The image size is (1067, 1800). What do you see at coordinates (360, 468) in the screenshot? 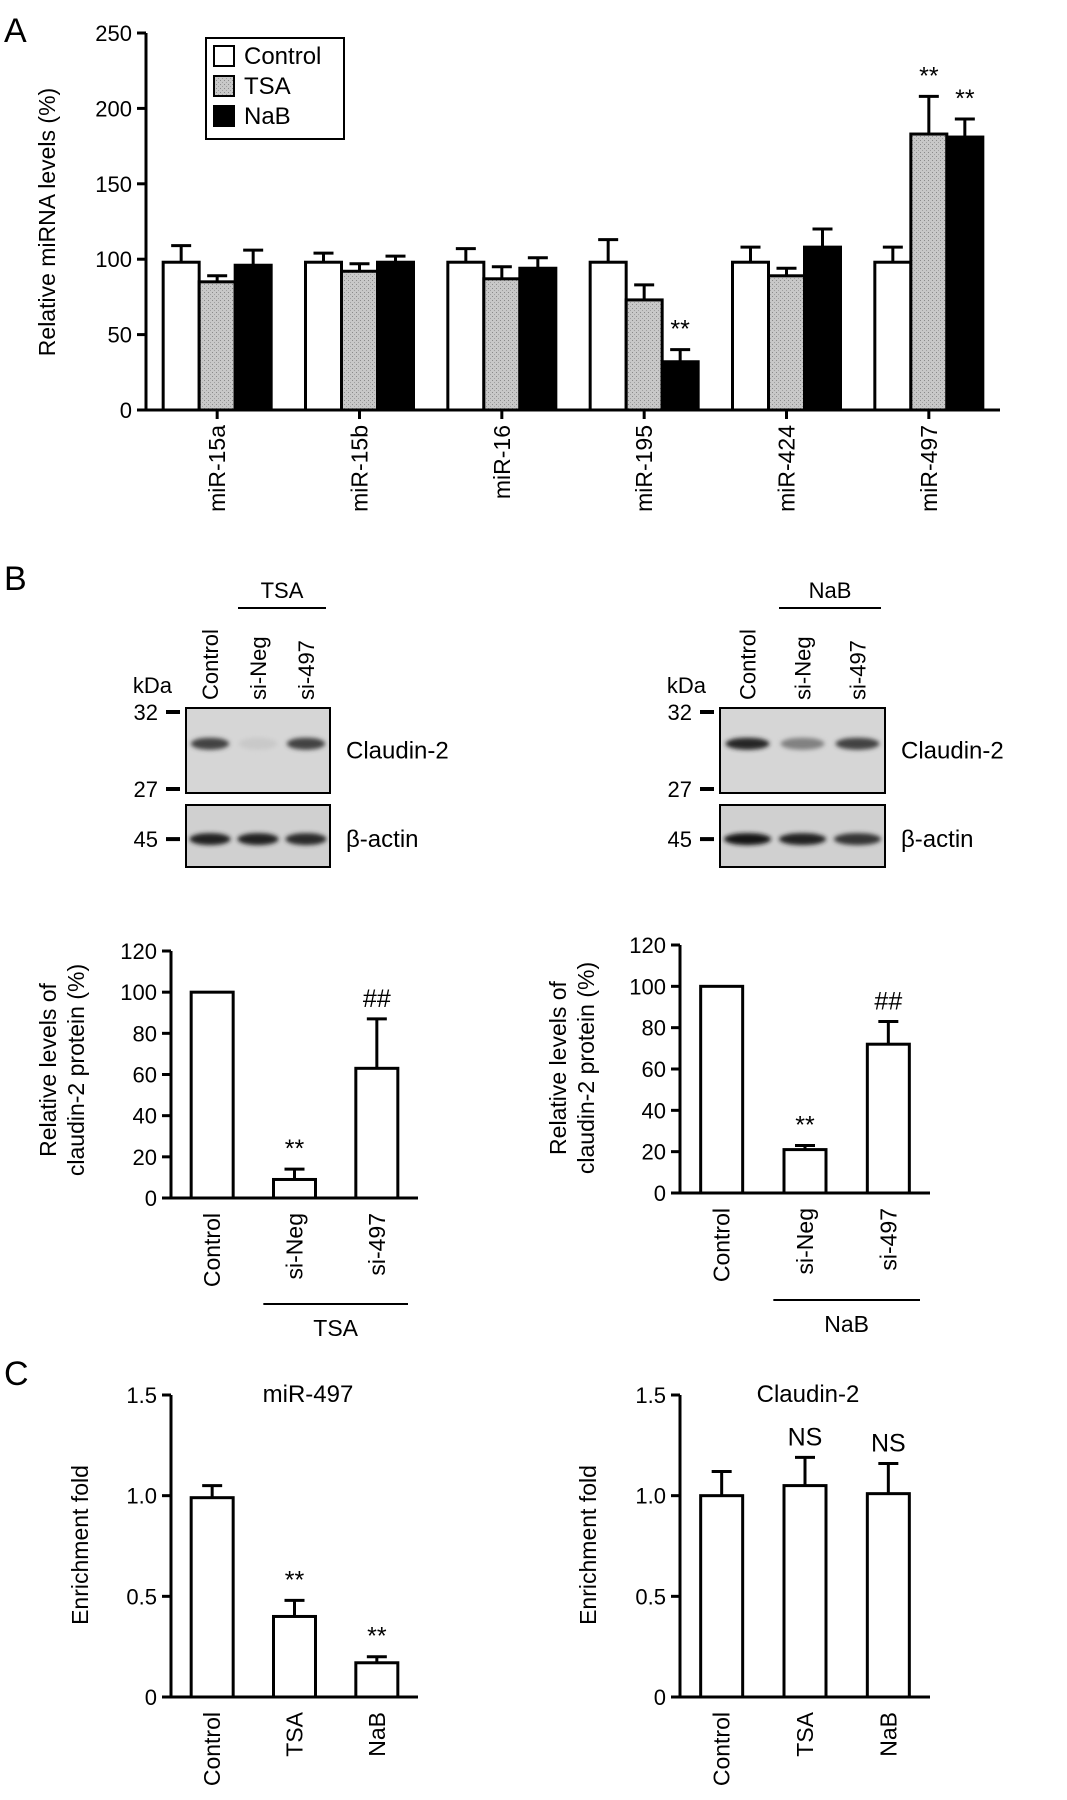
I see `category-label-mir-15b: miR-15b` at bounding box center [360, 468].